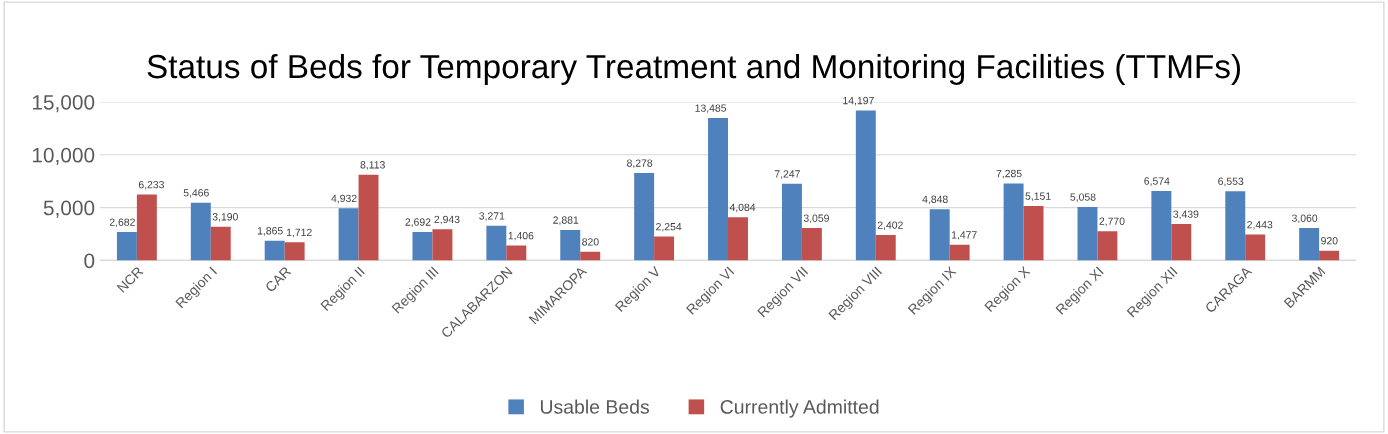 This screenshot has height=434, width=1388. What do you see at coordinates (447, 220) in the screenshot?
I see `data-label: 2,943` at bounding box center [447, 220].